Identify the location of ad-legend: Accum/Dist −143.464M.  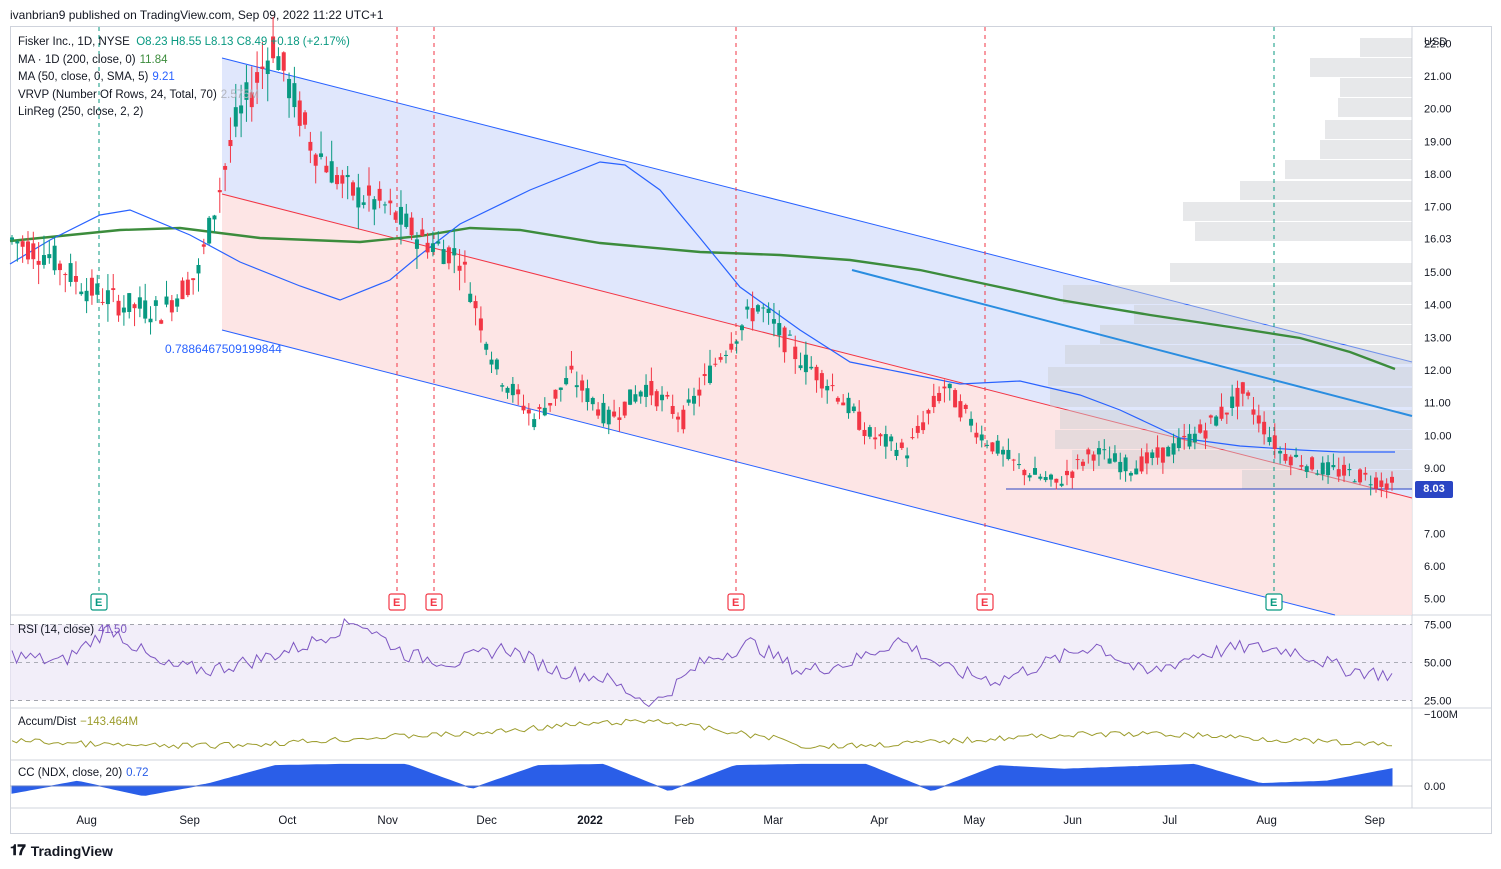
(78, 722).